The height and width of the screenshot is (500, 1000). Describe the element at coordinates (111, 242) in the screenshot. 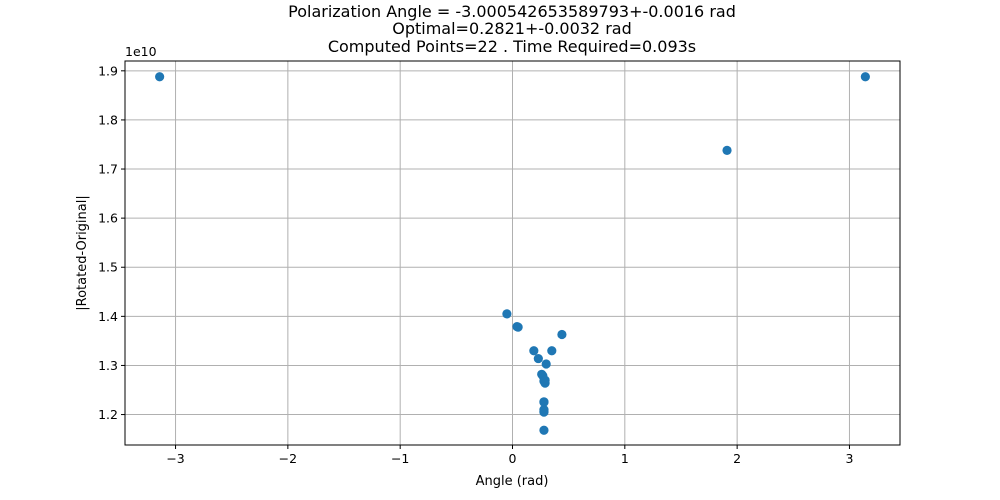

I see `y-axis-ticks: 1.2 1.3 1.4 1.5 1.6 1.7 1.8 1.9` at that location.